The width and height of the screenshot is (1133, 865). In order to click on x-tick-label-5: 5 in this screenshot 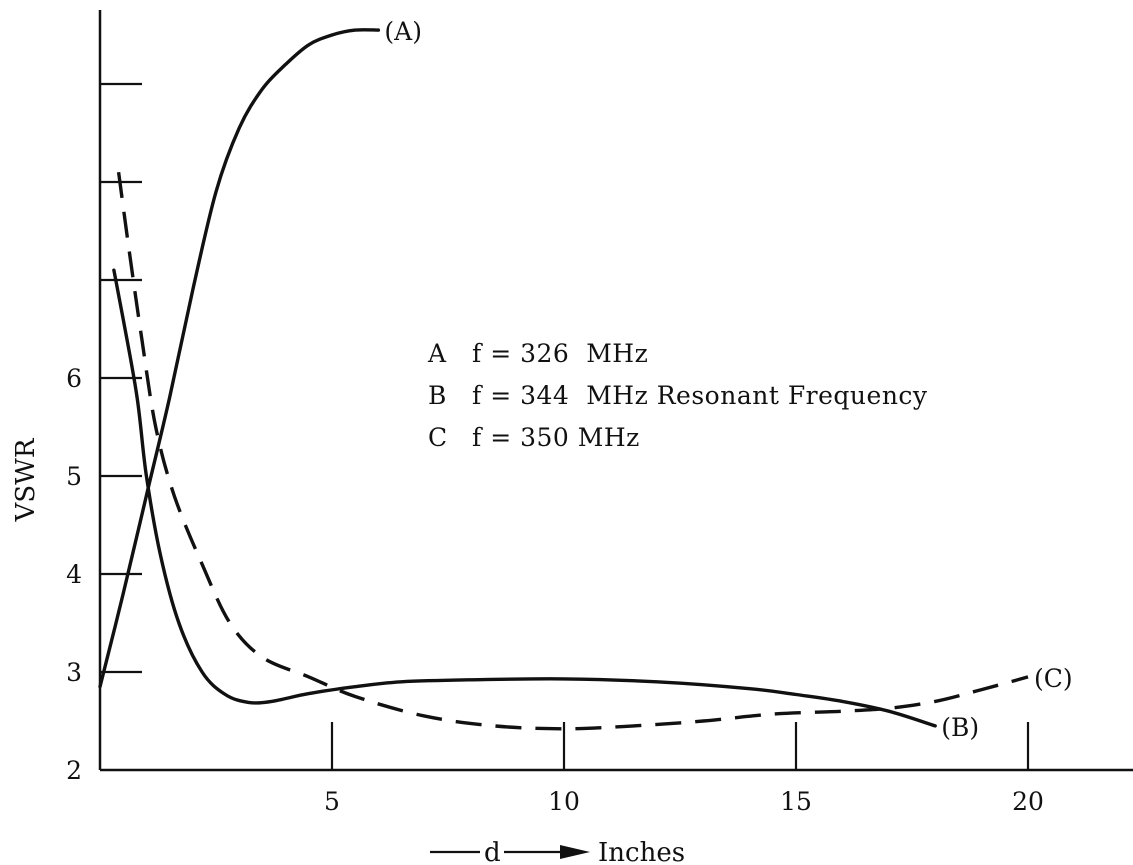, I will do `click(332, 801)`.